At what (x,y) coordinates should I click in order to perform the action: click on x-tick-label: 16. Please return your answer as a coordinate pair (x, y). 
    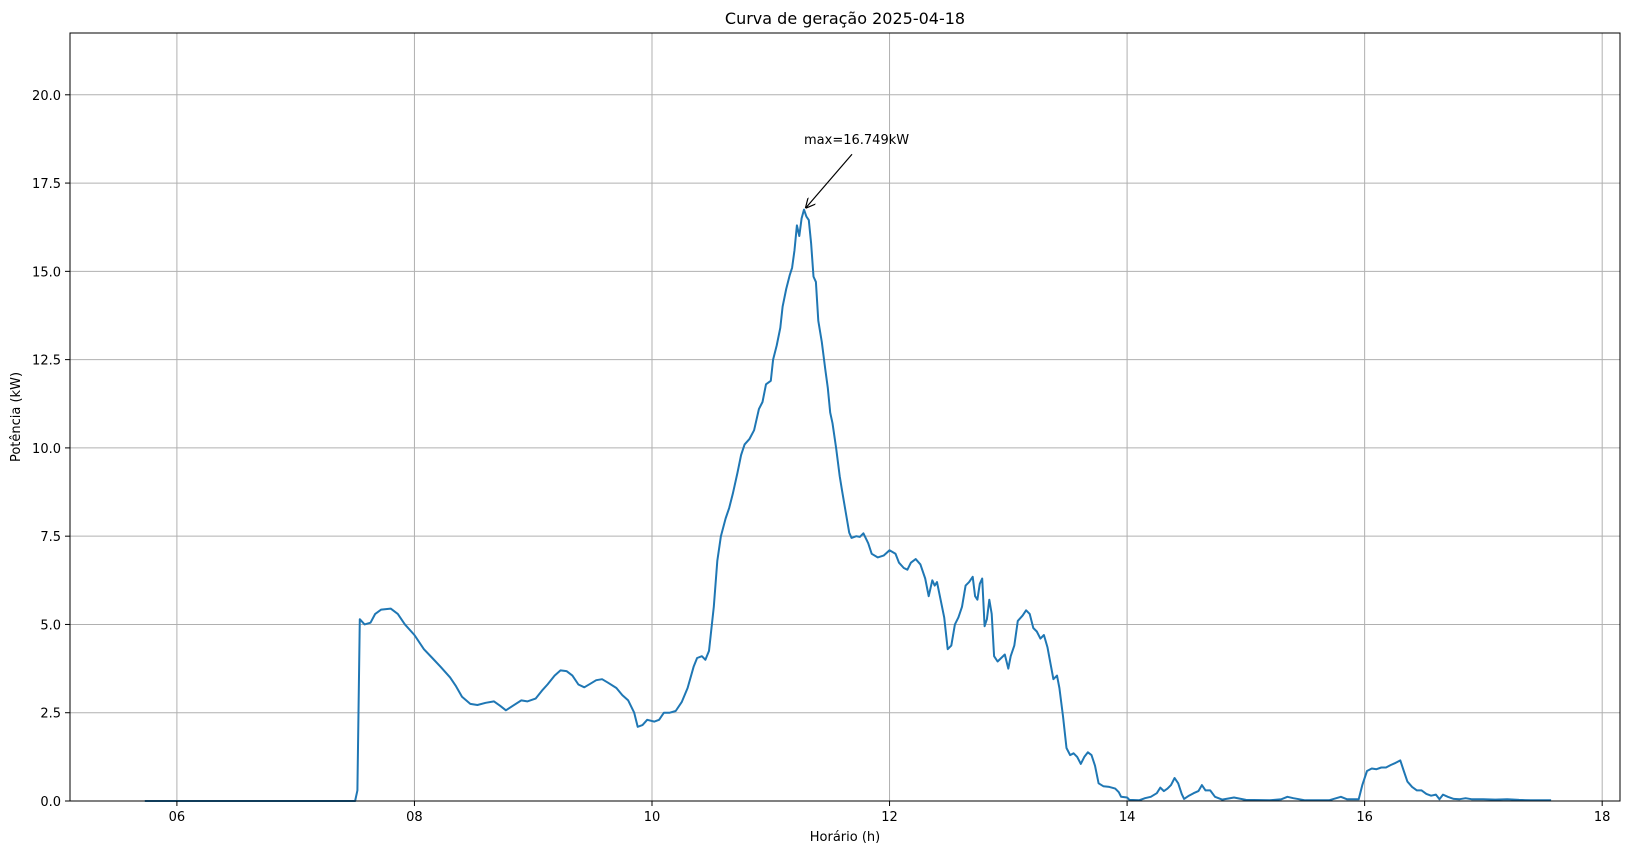
    Looking at the image, I should click on (1364, 817).